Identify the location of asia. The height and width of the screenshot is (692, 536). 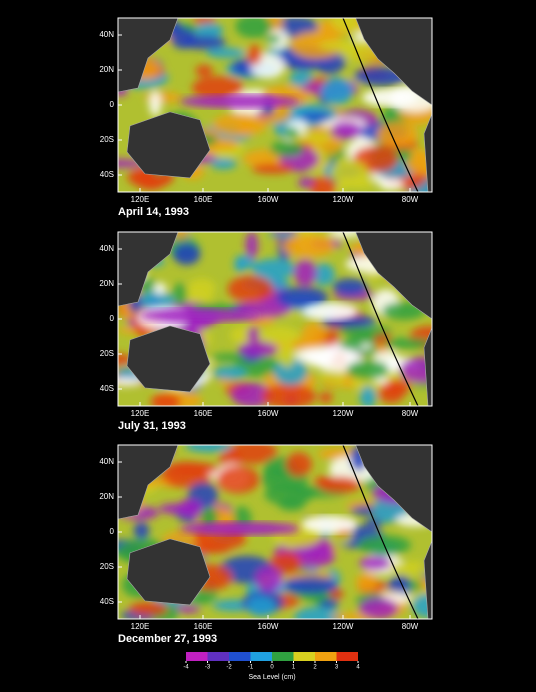
(148, 482).